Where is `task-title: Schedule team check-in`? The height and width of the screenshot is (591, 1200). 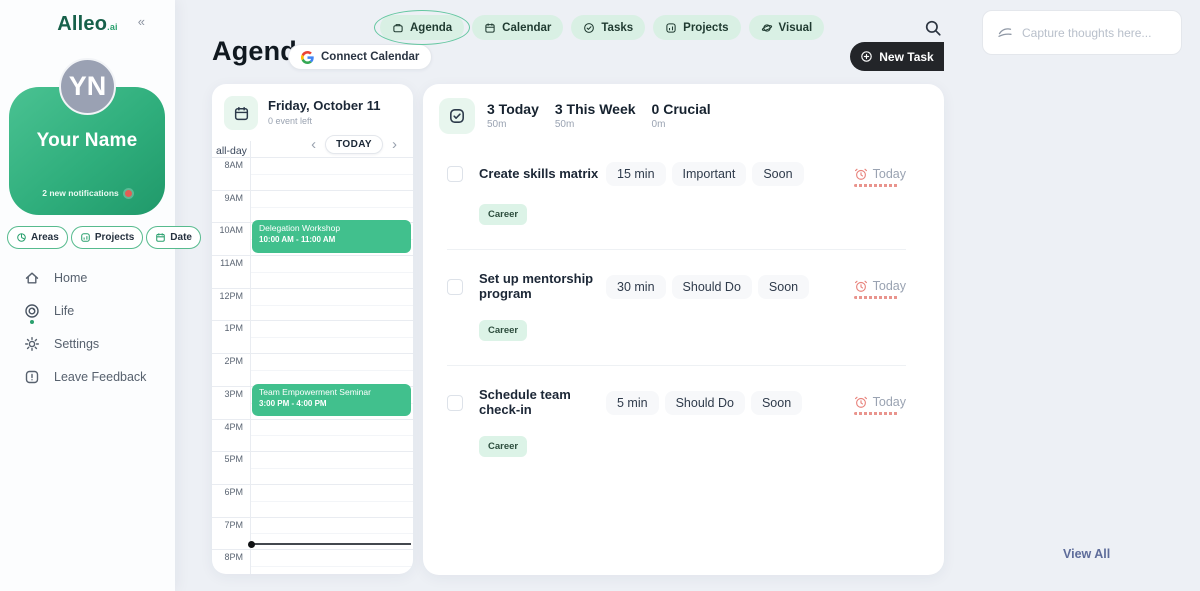
task-title: Schedule team check-in is located at coordinates (525, 401).